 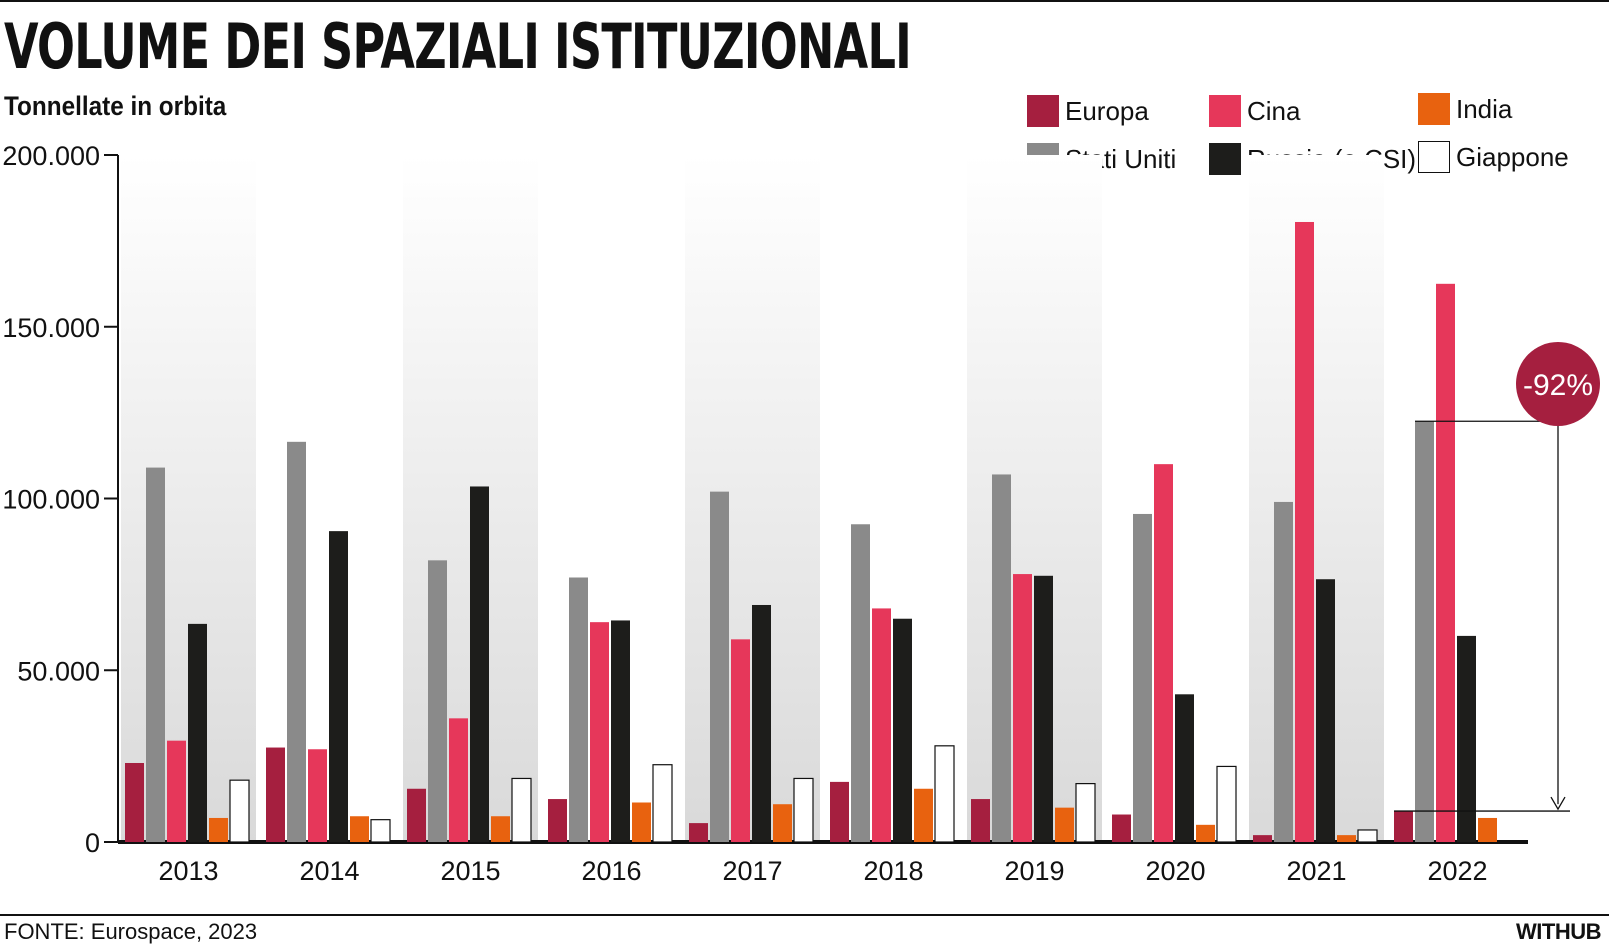 I want to click on legend-label: Giappone, so click(x=1512, y=156).